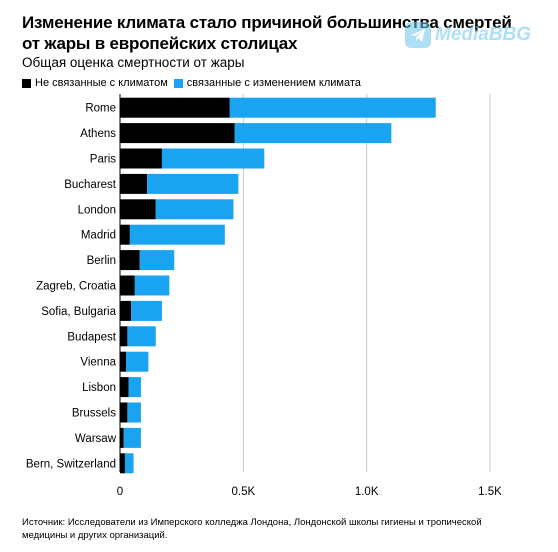 The width and height of the screenshot is (558, 552). I want to click on legend-label-non-climate: Не связанные с климатом, so click(101, 83).